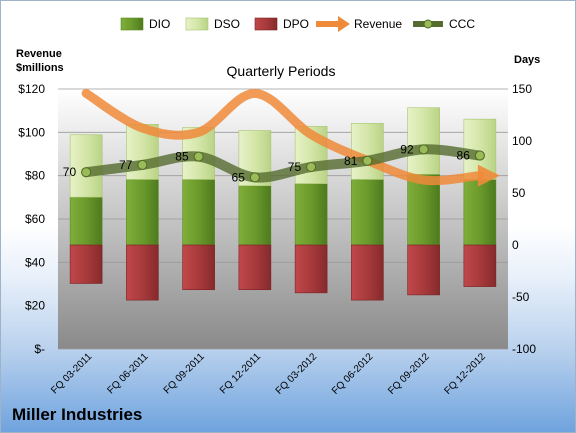 The image size is (576, 433). What do you see at coordinates (515, 245) in the screenshot?
I see `right-tick-label: 0` at bounding box center [515, 245].